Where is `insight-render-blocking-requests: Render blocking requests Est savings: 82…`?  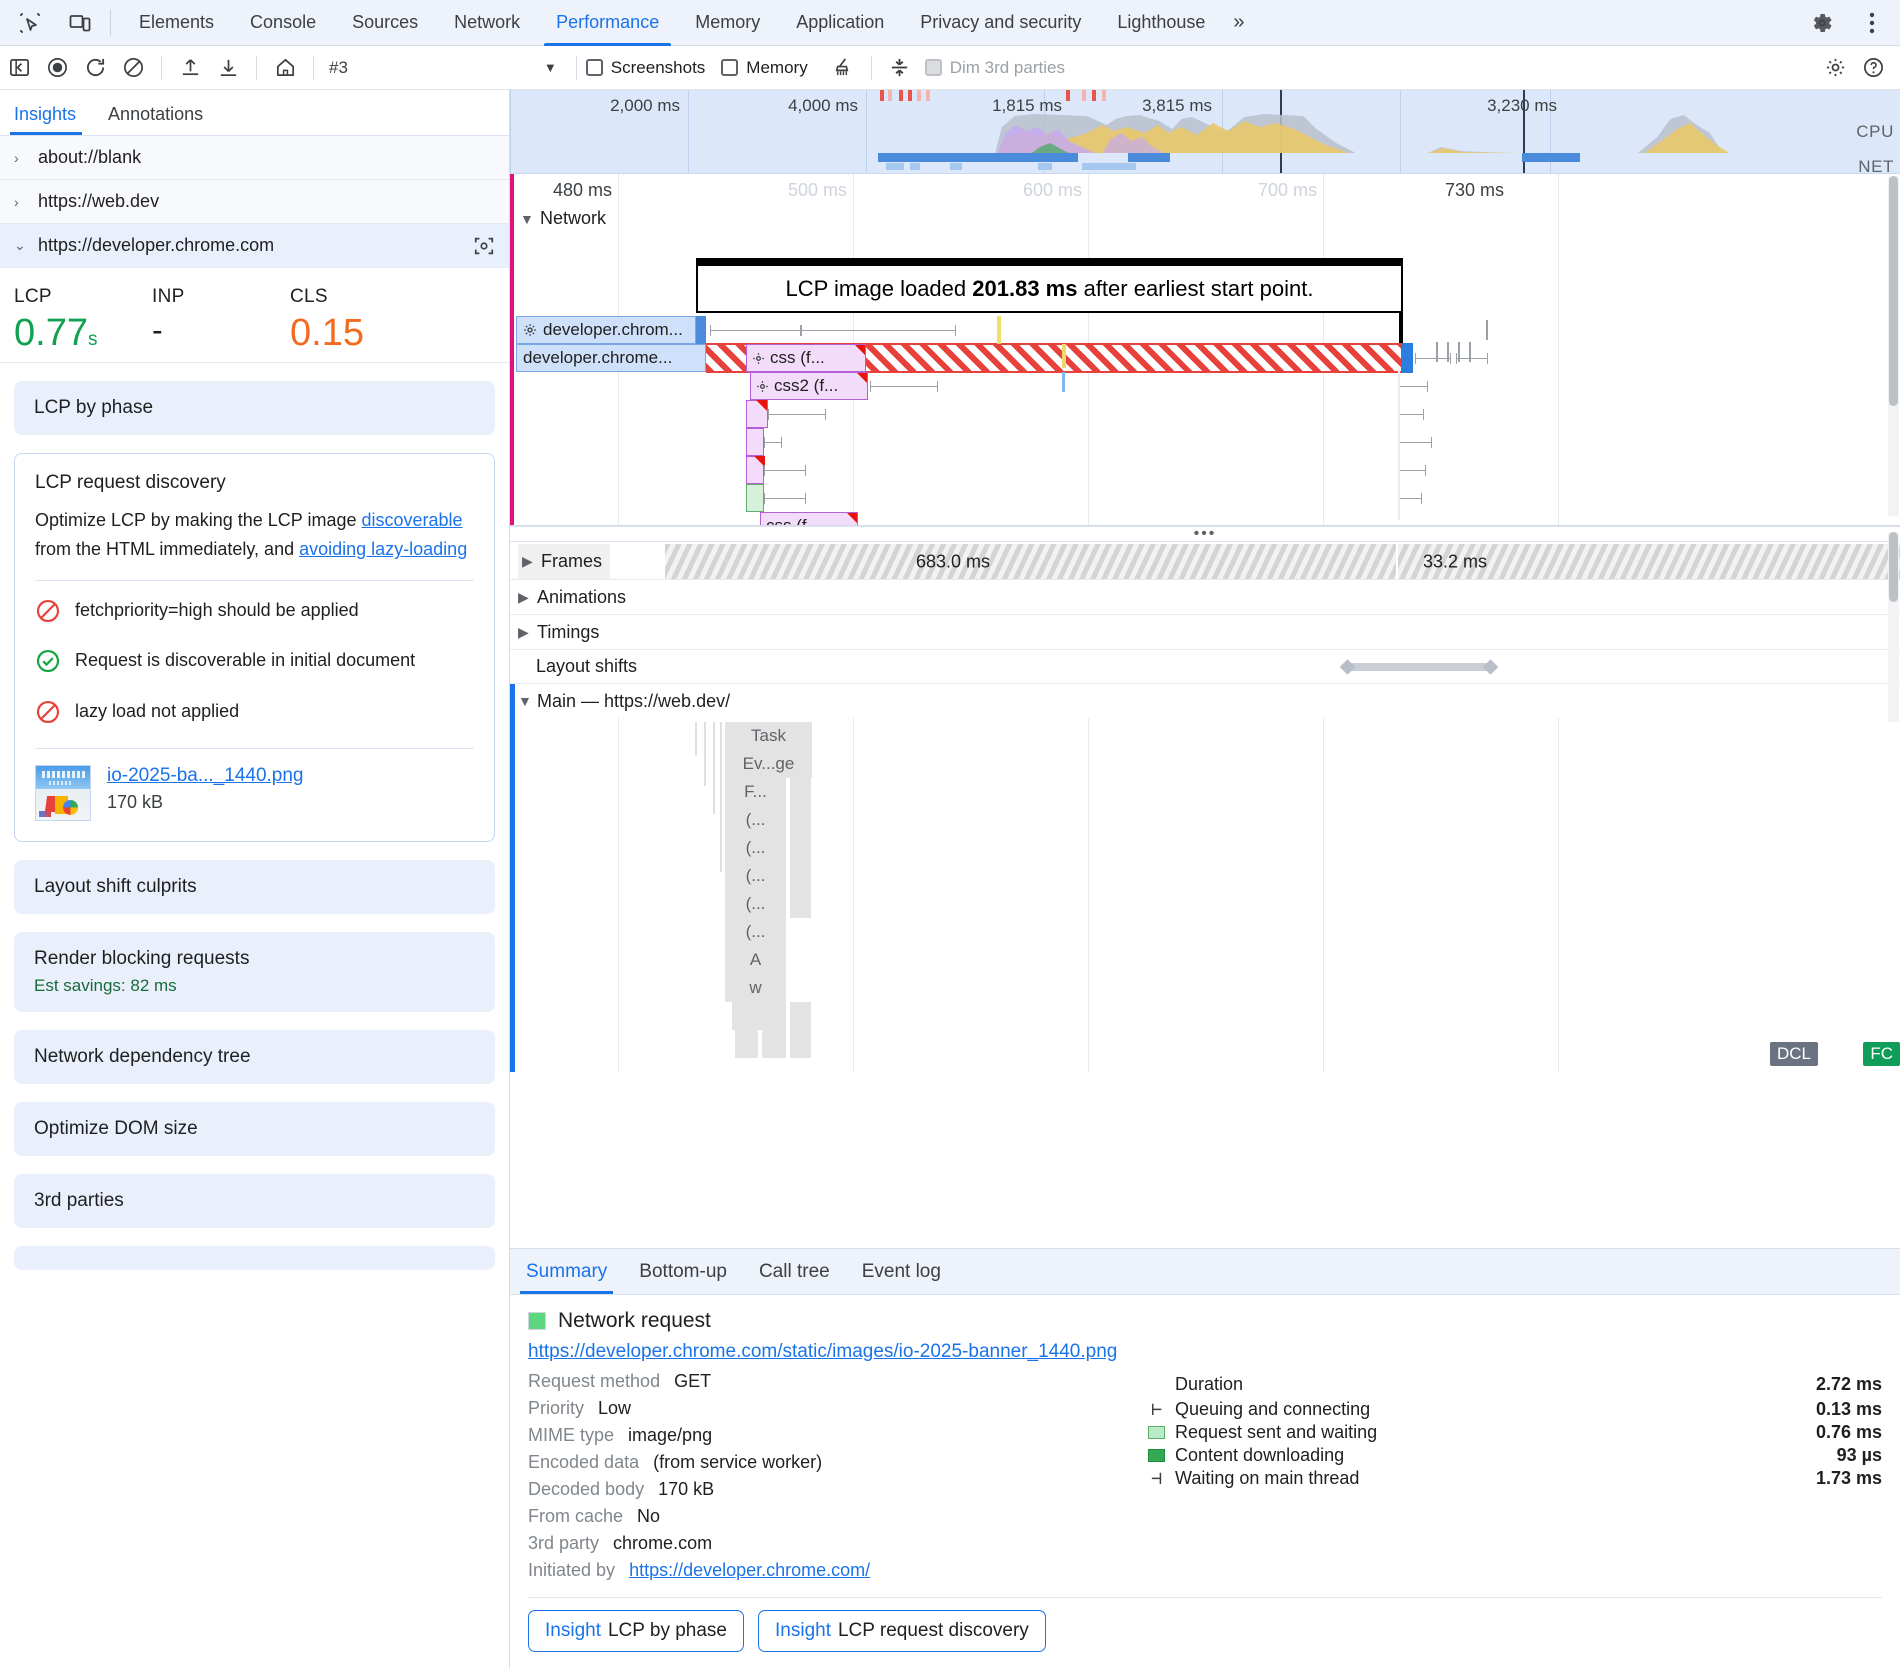 insight-render-blocking-requests: Render blocking requests Est savings: 82… is located at coordinates (254, 971).